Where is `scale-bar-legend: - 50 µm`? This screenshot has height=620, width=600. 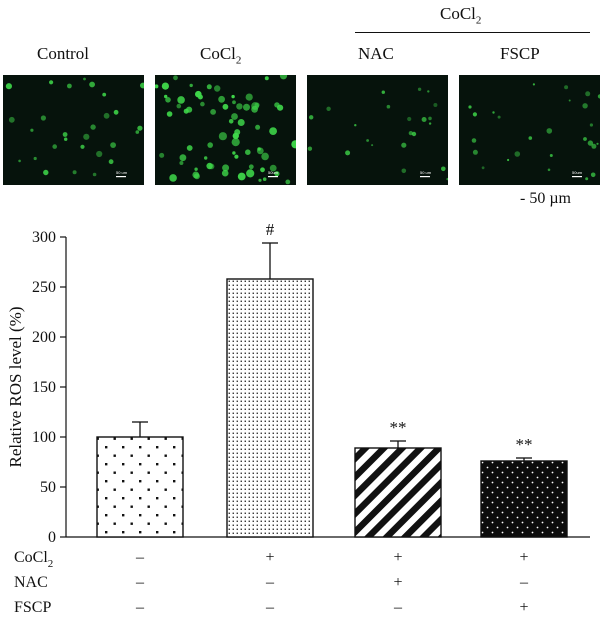
scale-bar-legend: - 50 µm is located at coordinates (545, 198).